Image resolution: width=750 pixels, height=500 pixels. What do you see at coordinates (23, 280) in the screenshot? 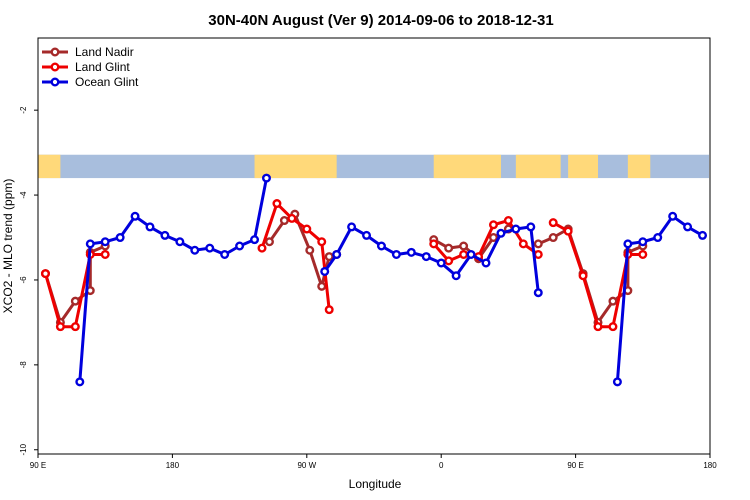
I see `y-tick-label: -6` at bounding box center [23, 280].